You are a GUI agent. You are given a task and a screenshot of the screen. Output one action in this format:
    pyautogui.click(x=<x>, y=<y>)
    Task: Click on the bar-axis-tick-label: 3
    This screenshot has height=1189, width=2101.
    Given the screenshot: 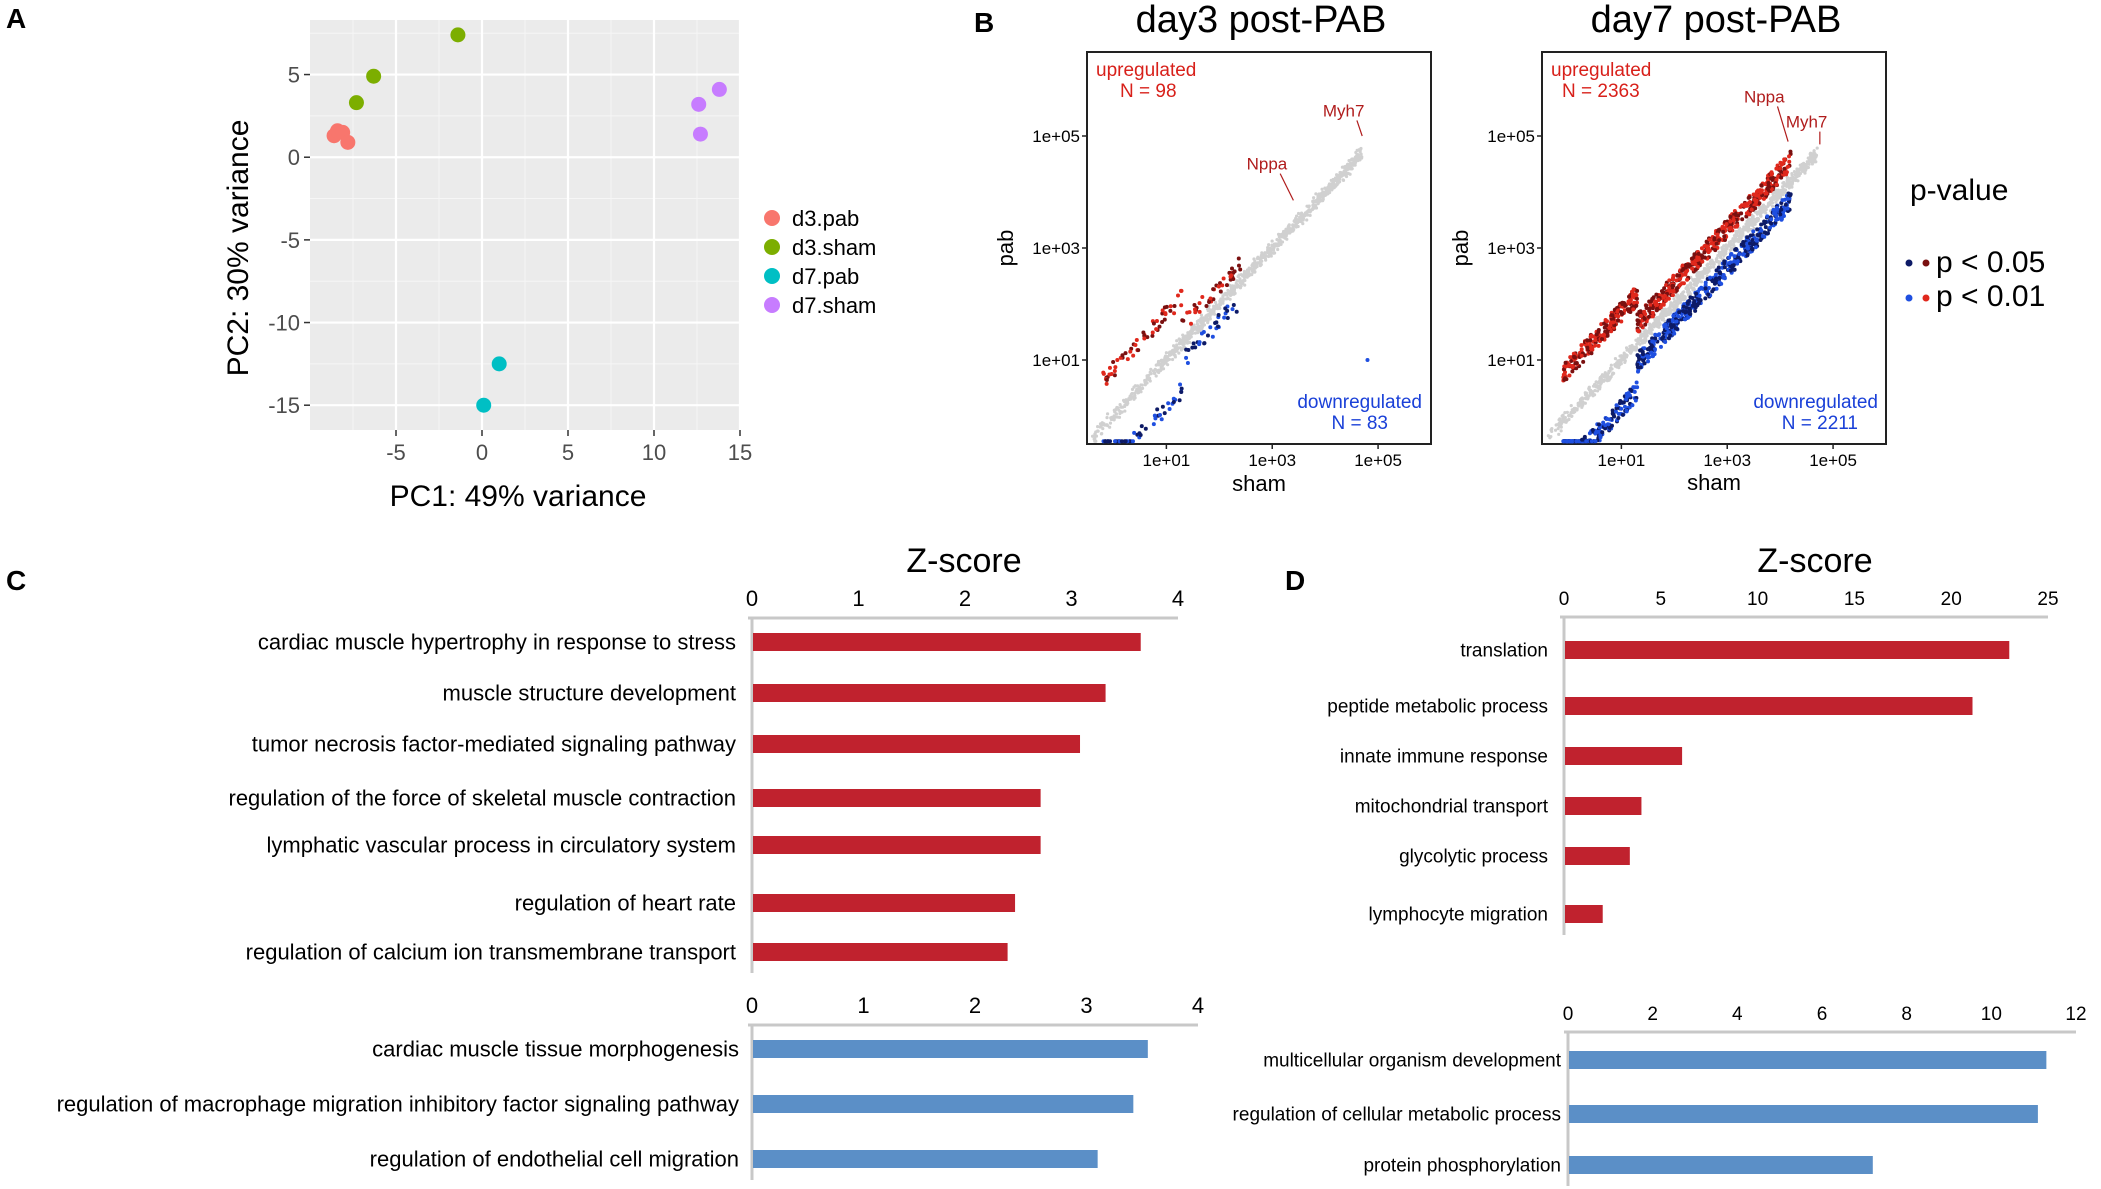 What is the action you would take?
    pyautogui.click(x=1086, y=1005)
    